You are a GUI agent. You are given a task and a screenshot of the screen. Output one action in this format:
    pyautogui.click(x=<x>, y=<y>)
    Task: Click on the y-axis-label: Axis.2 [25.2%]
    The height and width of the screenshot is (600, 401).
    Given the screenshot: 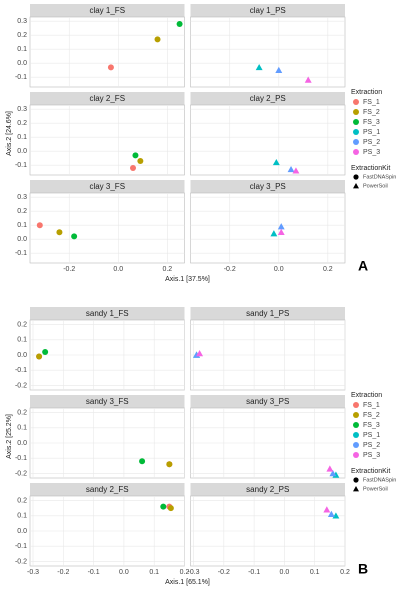 What is the action you would take?
    pyautogui.click(x=9, y=436)
    